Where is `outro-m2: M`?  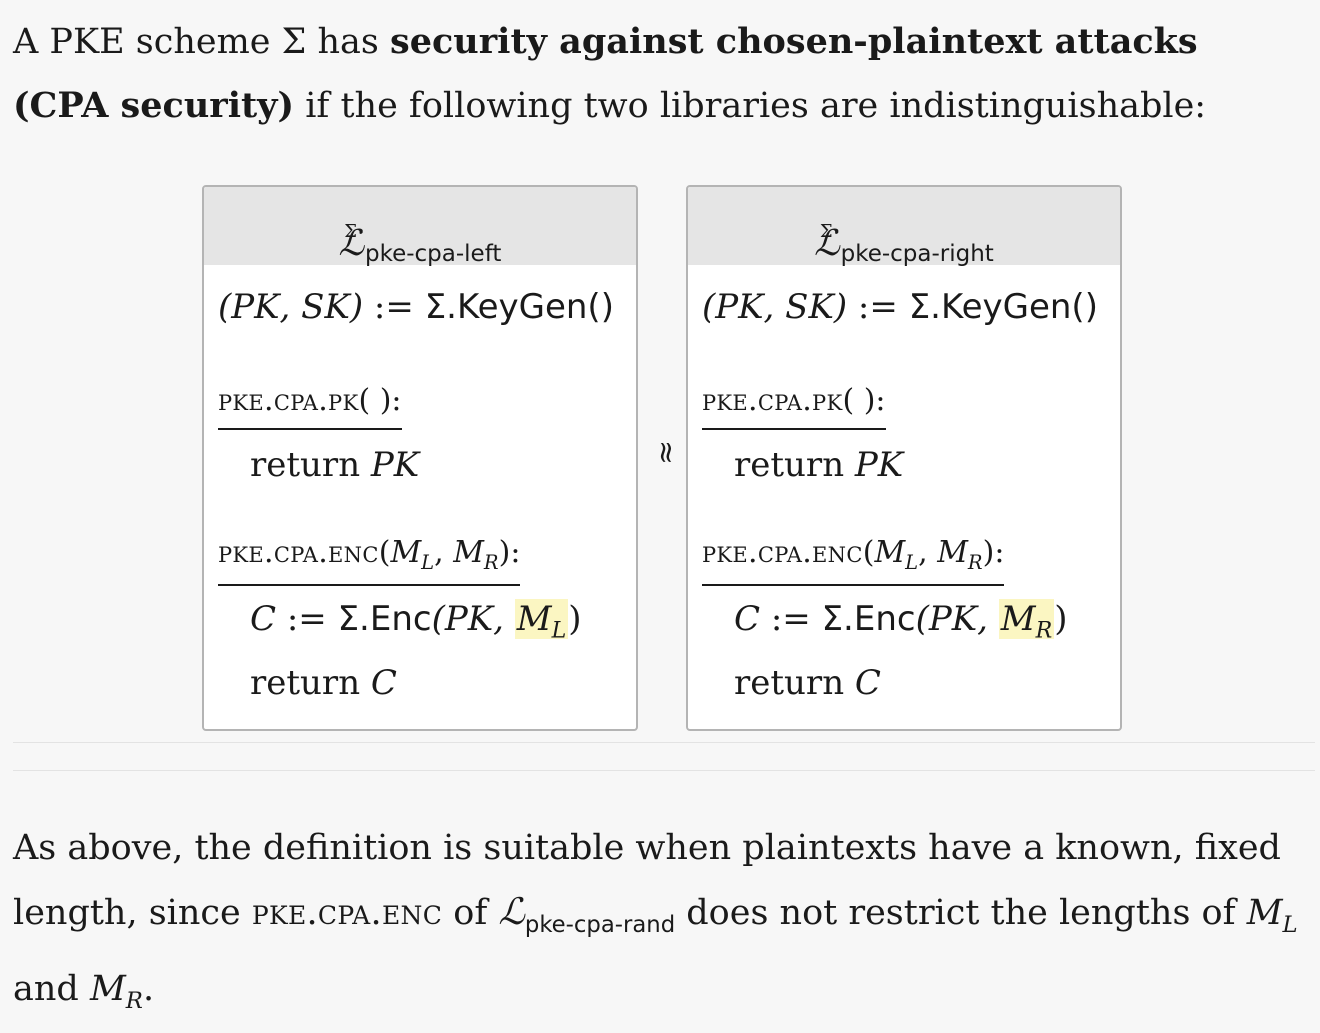
outro-m2: M is located at coordinates (107, 988).